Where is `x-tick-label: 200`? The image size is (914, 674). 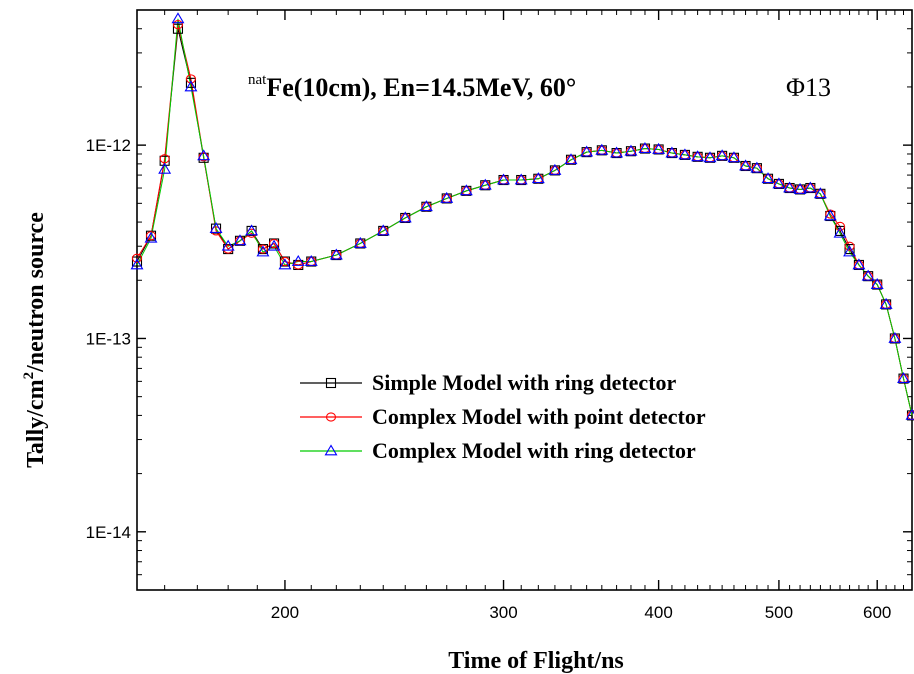
x-tick-label: 200 is located at coordinates (285, 612).